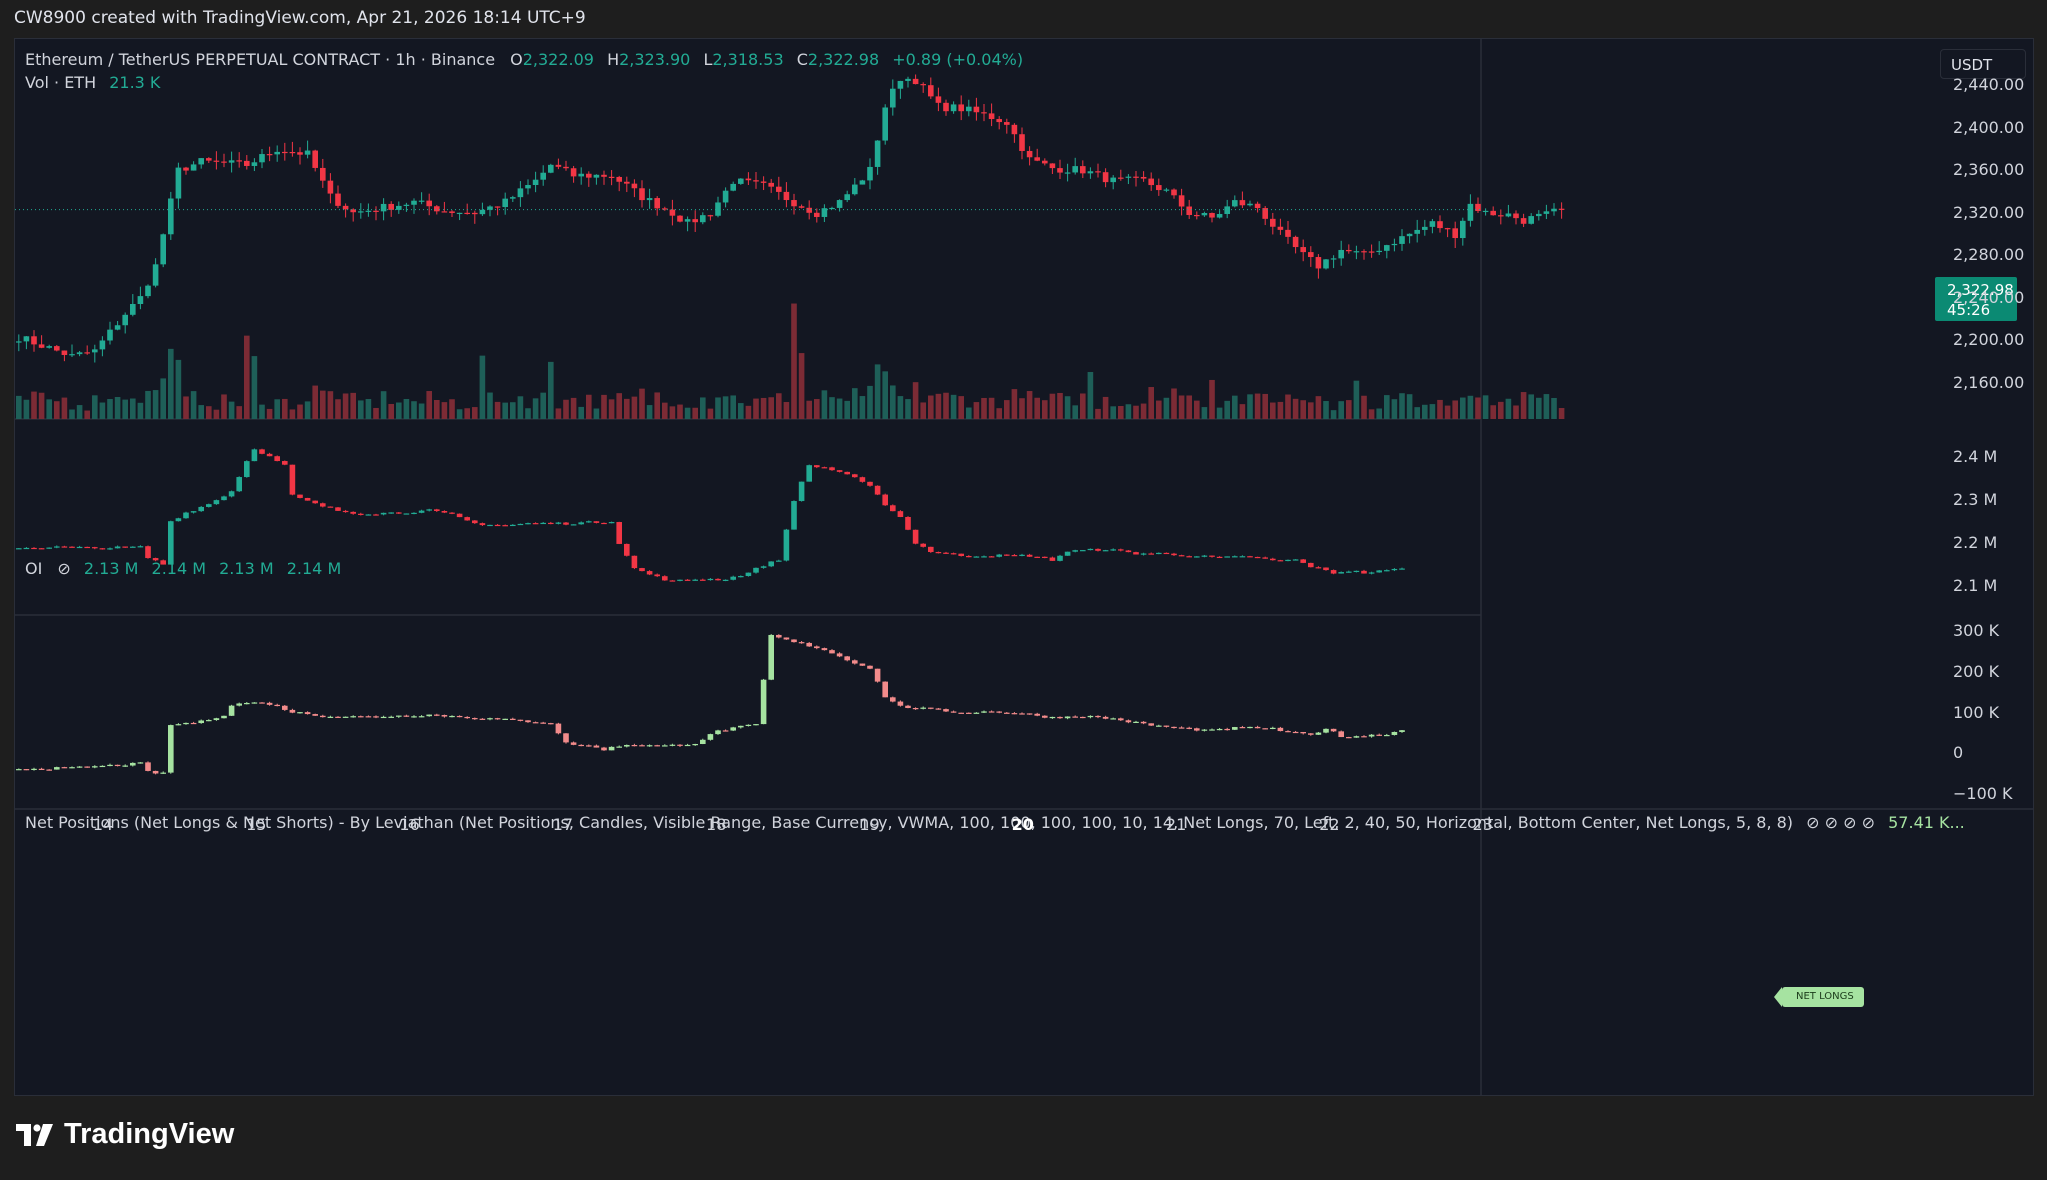  Describe the element at coordinates (64, 568) in the screenshot. I see `oi-hidden-icon: ⊘` at that location.